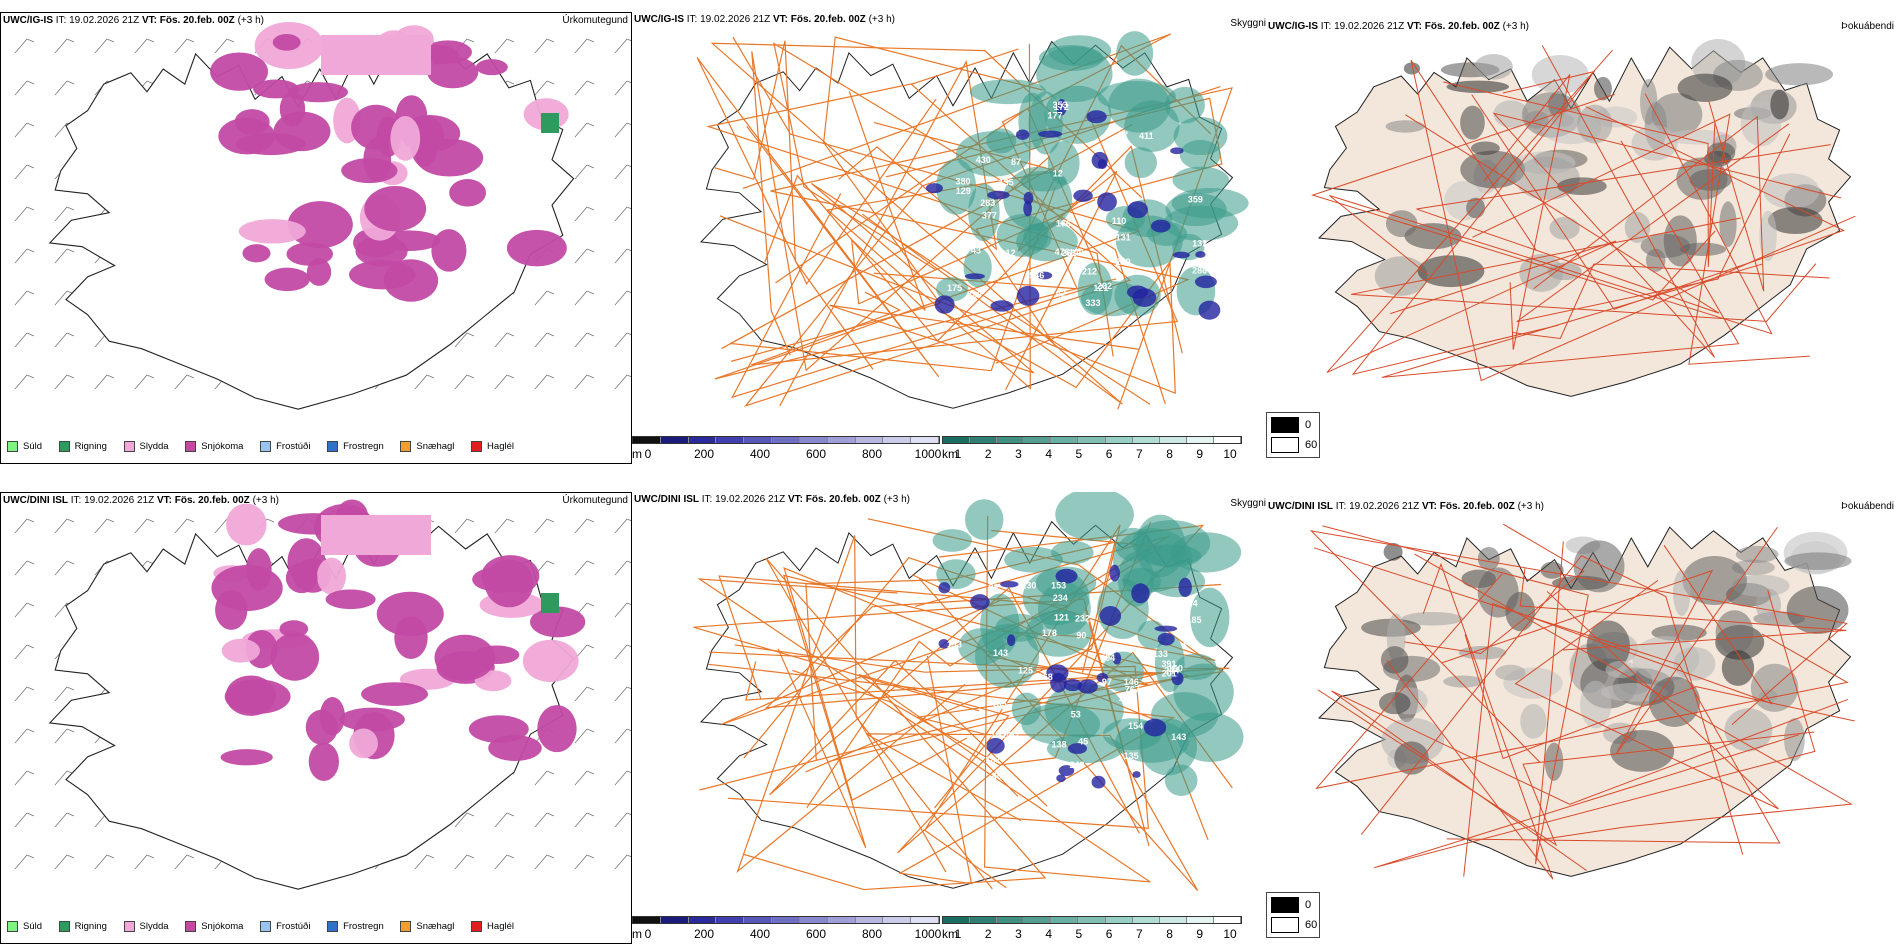 The height and width of the screenshot is (950, 1900). What do you see at coordinates (1107, 682) in the screenshot?
I see `ceiling-label: 97` at bounding box center [1107, 682].